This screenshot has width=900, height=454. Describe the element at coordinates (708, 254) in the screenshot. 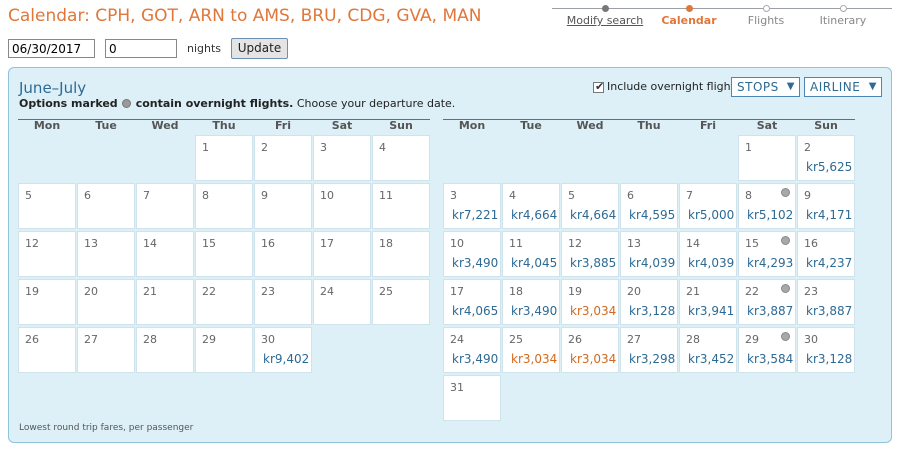

I see `calendar-day-cell: 14 kr4,039` at that location.